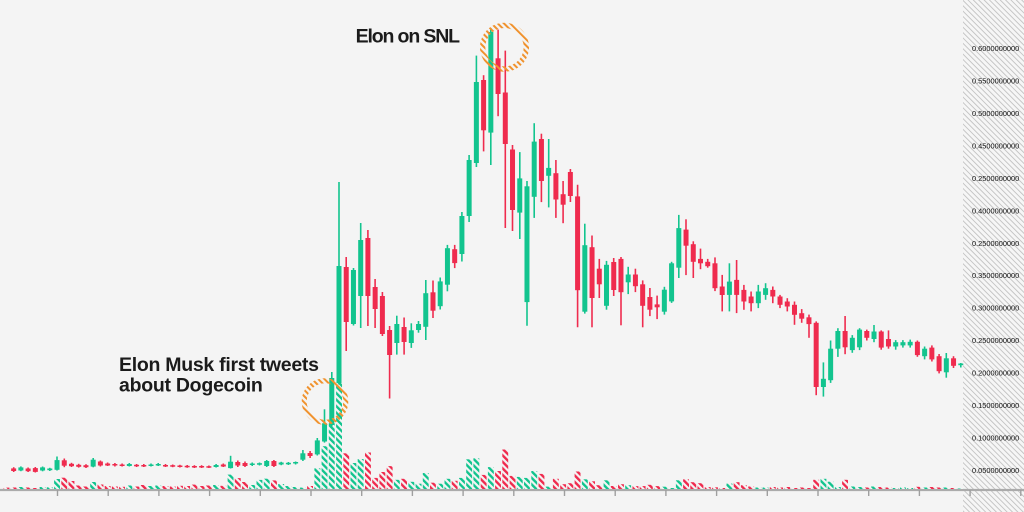  I want to click on svg-text: 0.4000000000, so click(995, 210).